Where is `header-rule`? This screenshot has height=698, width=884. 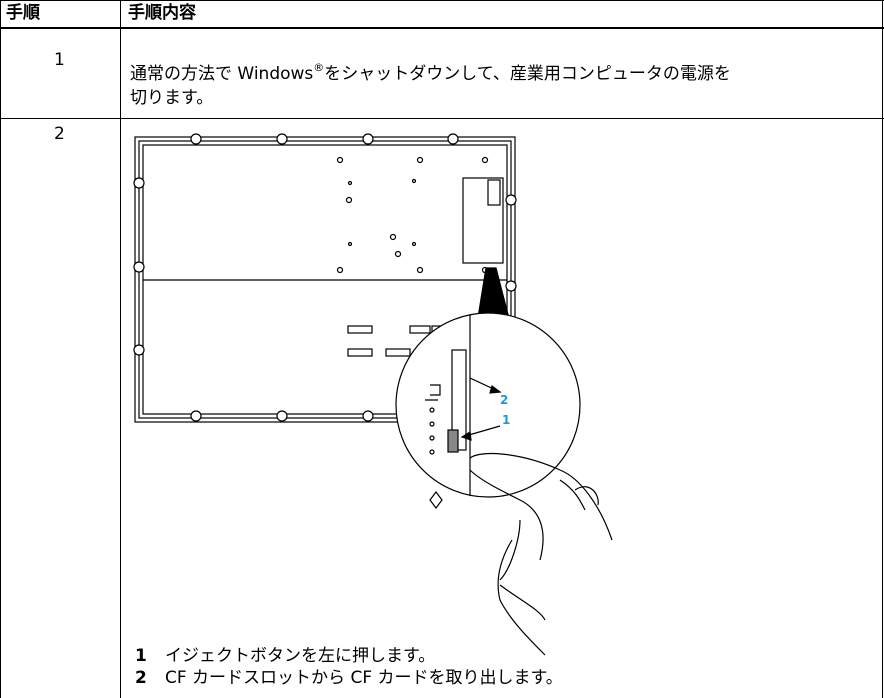 header-rule is located at coordinates (442, 28).